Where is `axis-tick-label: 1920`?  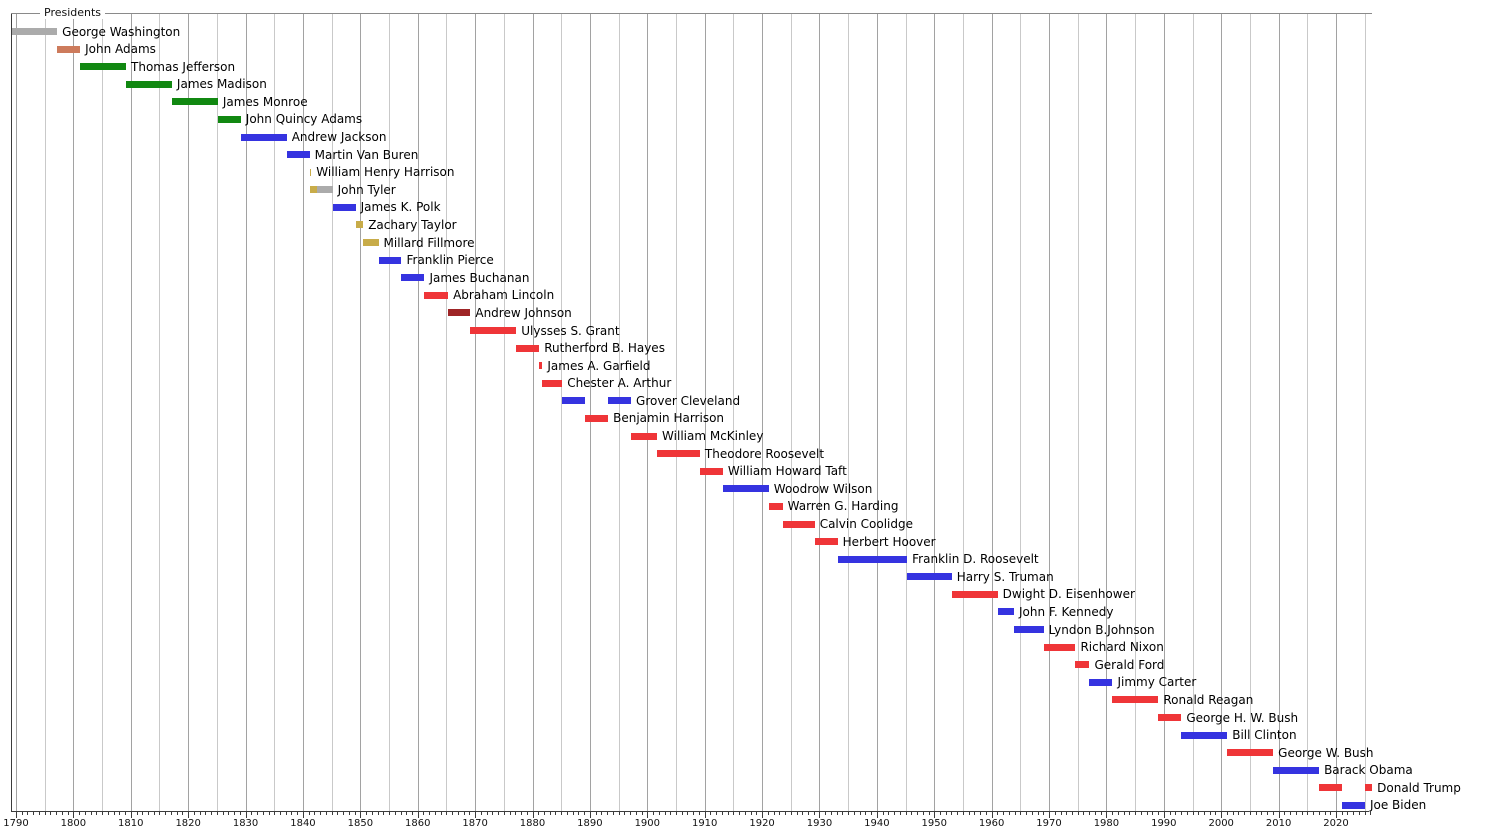
axis-tick-label: 1920 is located at coordinates (762, 823).